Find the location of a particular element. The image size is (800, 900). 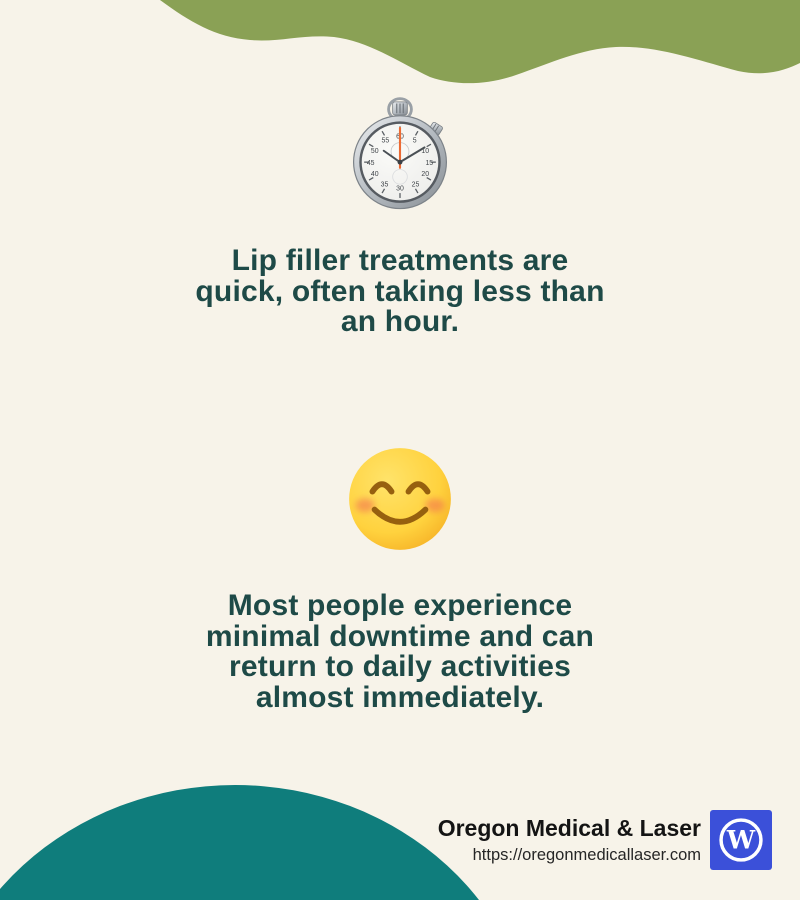

fact-1-line-2: quick, often taking less than is located at coordinates (400, 291).